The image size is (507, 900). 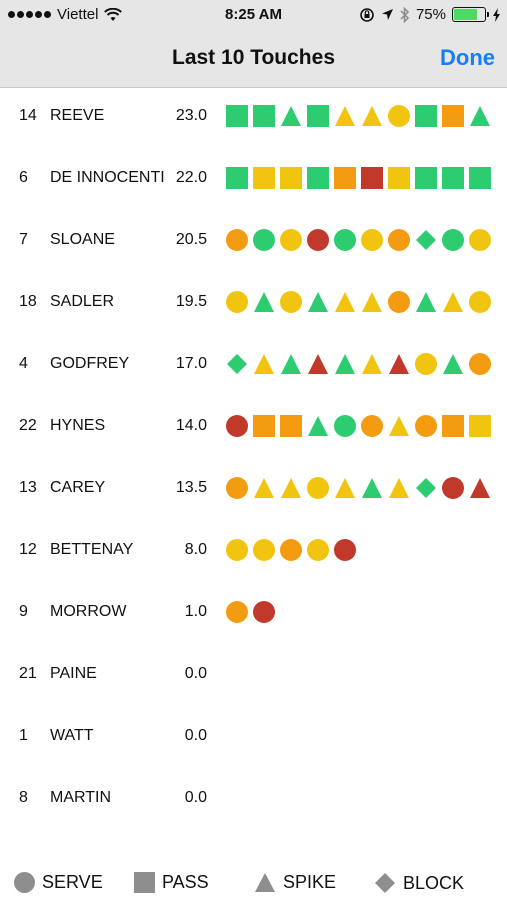 I want to click on player-row: 1 WATT 0.0, so click(x=253, y=739).